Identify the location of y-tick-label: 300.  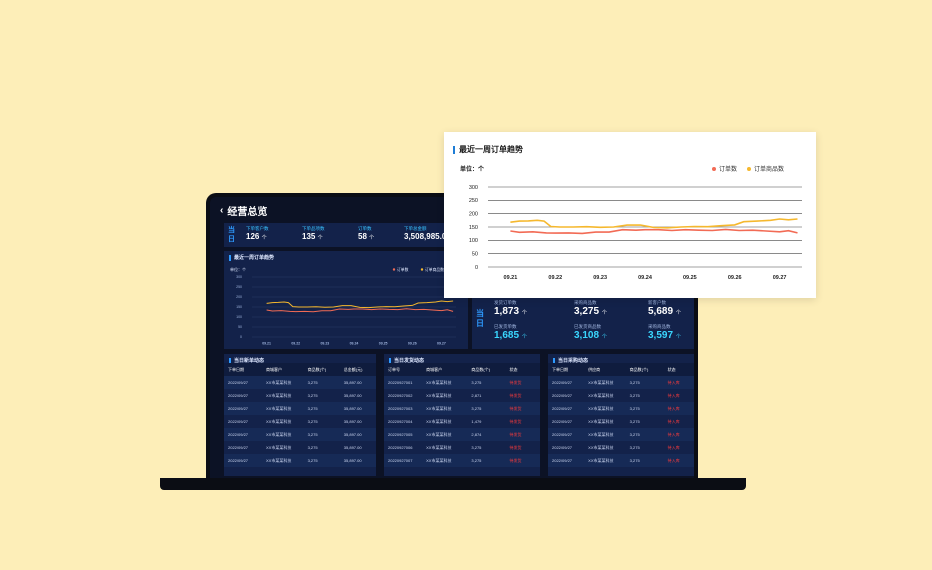
(239, 277).